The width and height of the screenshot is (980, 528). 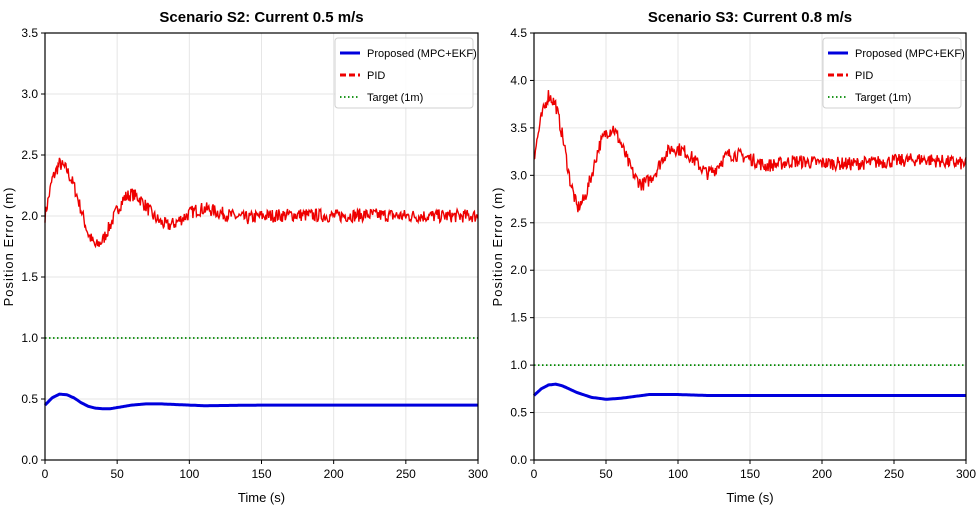 What do you see at coordinates (750, 17) in the screenshot?
I see `chart-title: Scenario S3: Current 0.8 m/s` at bounding box center [750, 17].